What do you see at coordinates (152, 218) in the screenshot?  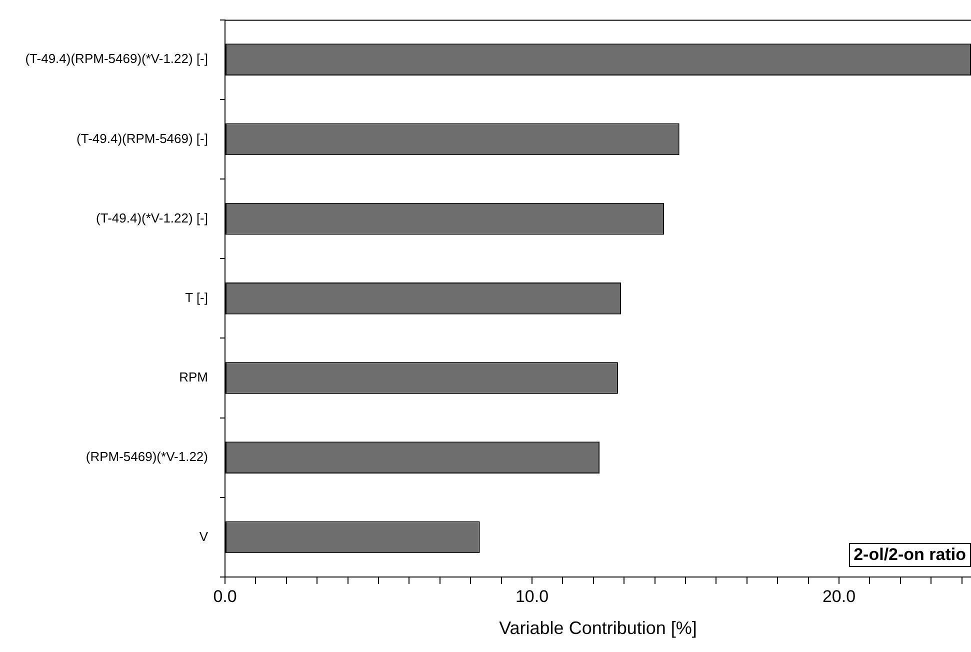 I see `y-tick-label: (T-49.4)(*V-1.22) [-]` at bounding box center [152, 218].